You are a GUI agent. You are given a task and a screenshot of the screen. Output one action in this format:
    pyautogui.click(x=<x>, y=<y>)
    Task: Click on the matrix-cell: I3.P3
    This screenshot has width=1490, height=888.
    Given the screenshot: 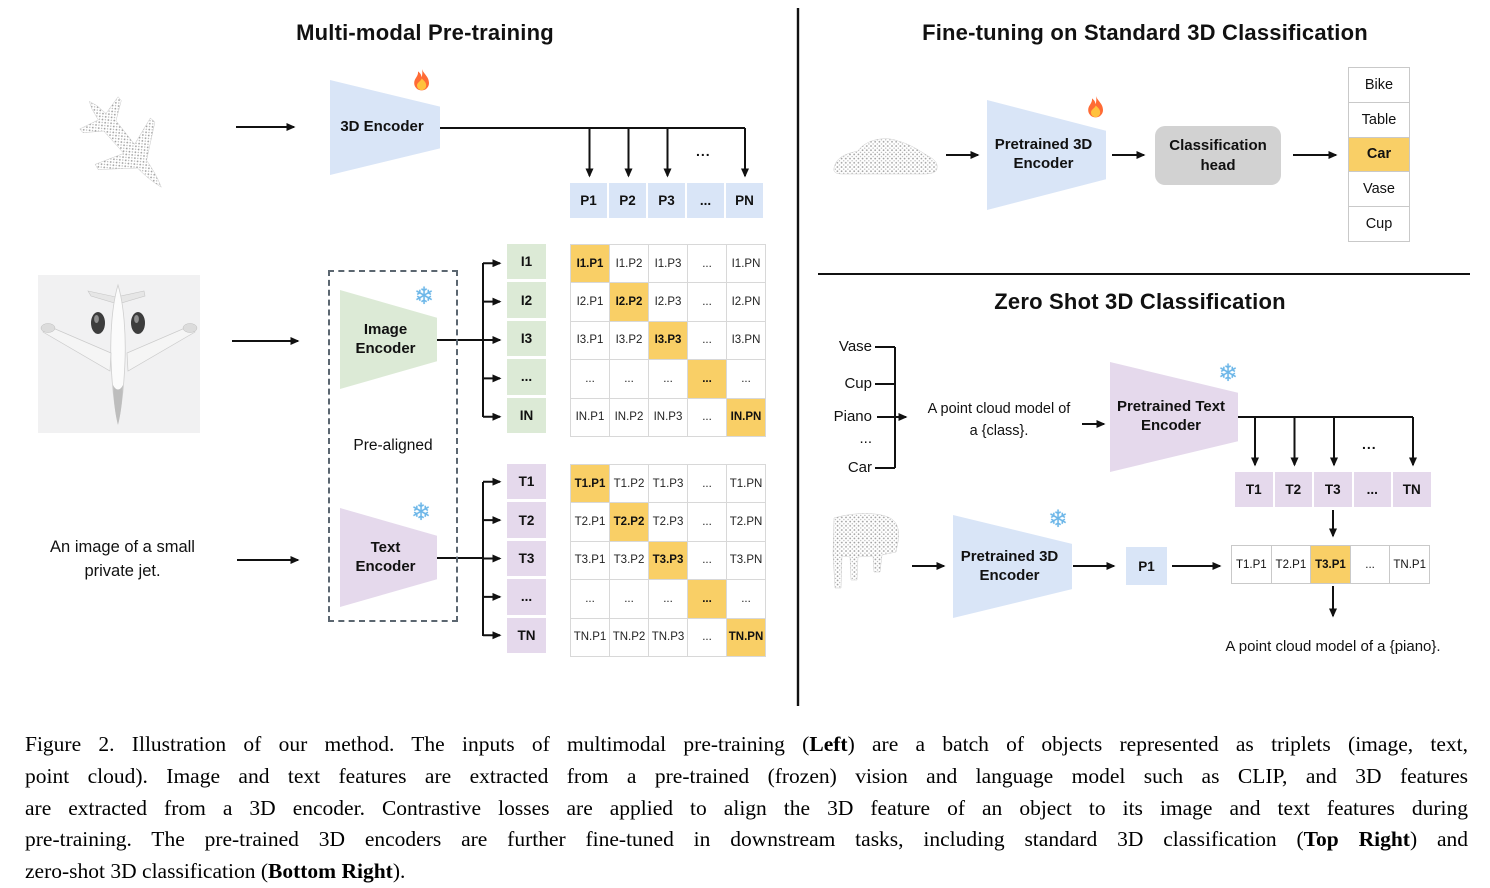 What is the action you would take?
    pyautogui.click(x=668, y=341)
    